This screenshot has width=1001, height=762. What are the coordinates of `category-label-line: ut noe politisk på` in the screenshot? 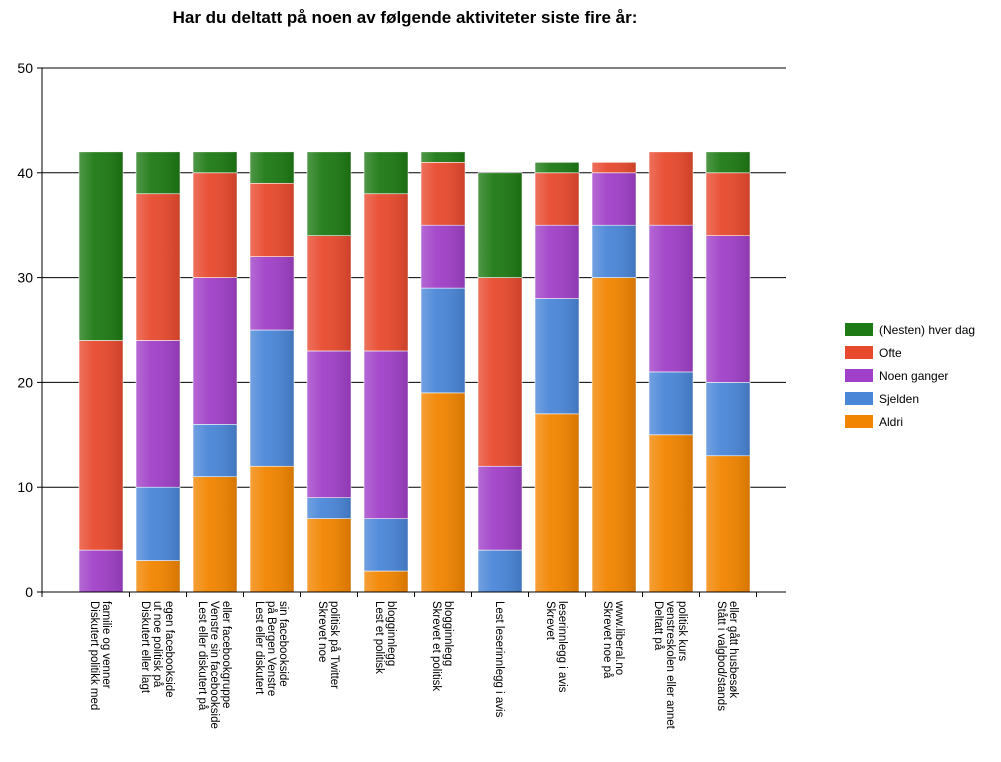 It's located at (157, 644).